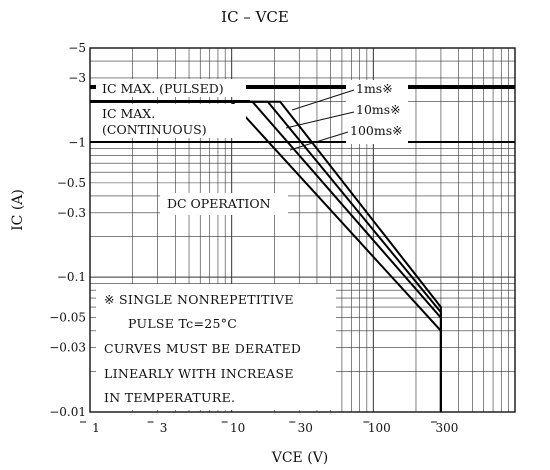  Describe the element at coordinates (18, 210) in the screenshot. I see `y-axis-label: IC (A)` at that location.